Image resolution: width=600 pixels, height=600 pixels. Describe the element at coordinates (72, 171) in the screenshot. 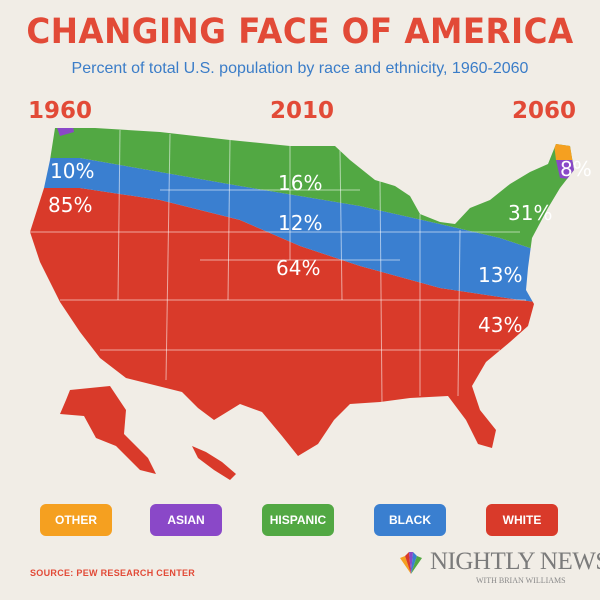

I see `data-label-black-1960: 10%` at that location.